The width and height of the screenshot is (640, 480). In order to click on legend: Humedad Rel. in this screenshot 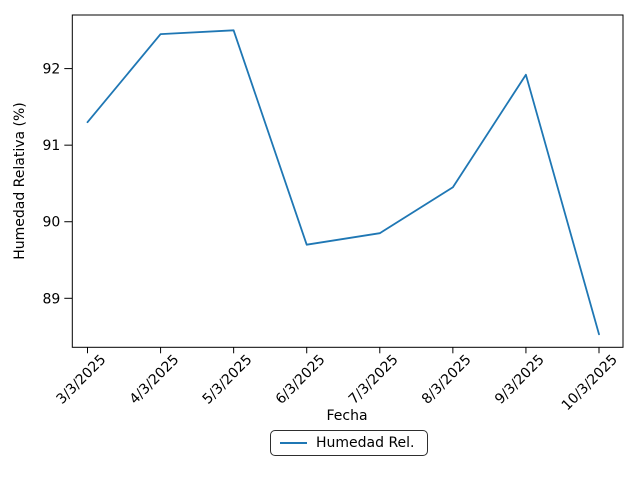, I will do `click(349, 443)`.